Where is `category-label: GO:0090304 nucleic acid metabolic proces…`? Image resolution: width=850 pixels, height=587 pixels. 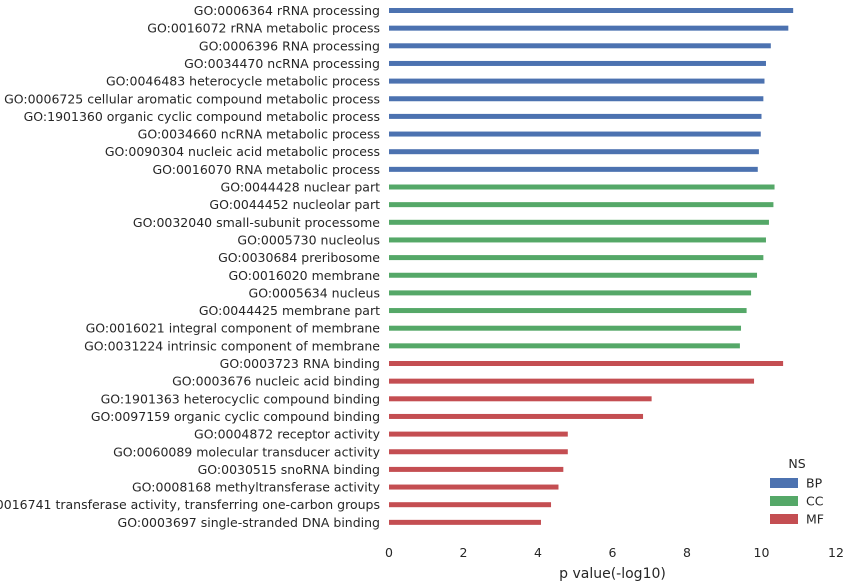
category-label: GO:0090304 nucleic acid metabolic proces… is located at coordinates (242, 151).